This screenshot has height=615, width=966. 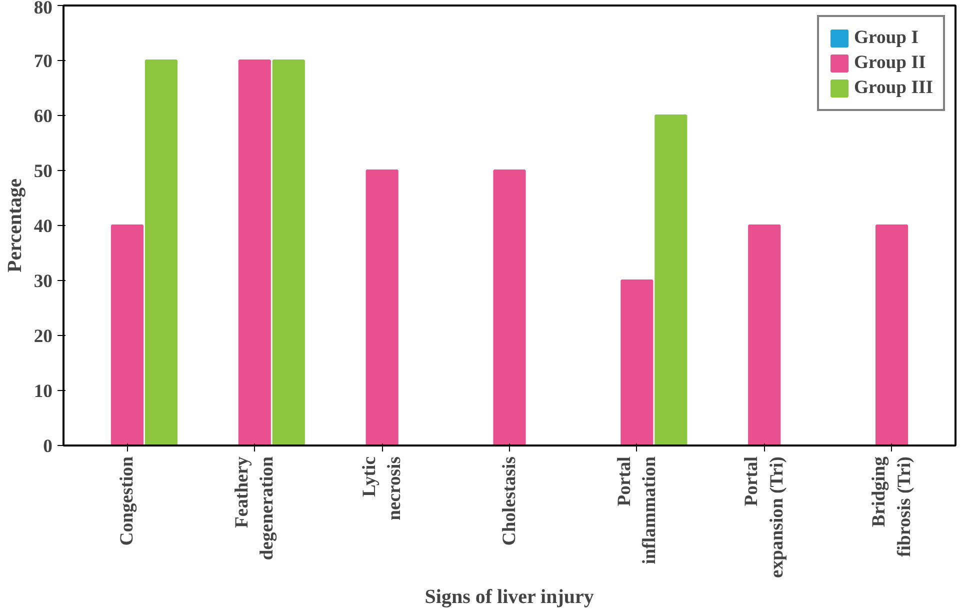 What do you see at coordinates (891, 506) in the screenshot?
I see `x-tick-label: Bridging fibrosis (Tri)` at bounding box center [891, 506].